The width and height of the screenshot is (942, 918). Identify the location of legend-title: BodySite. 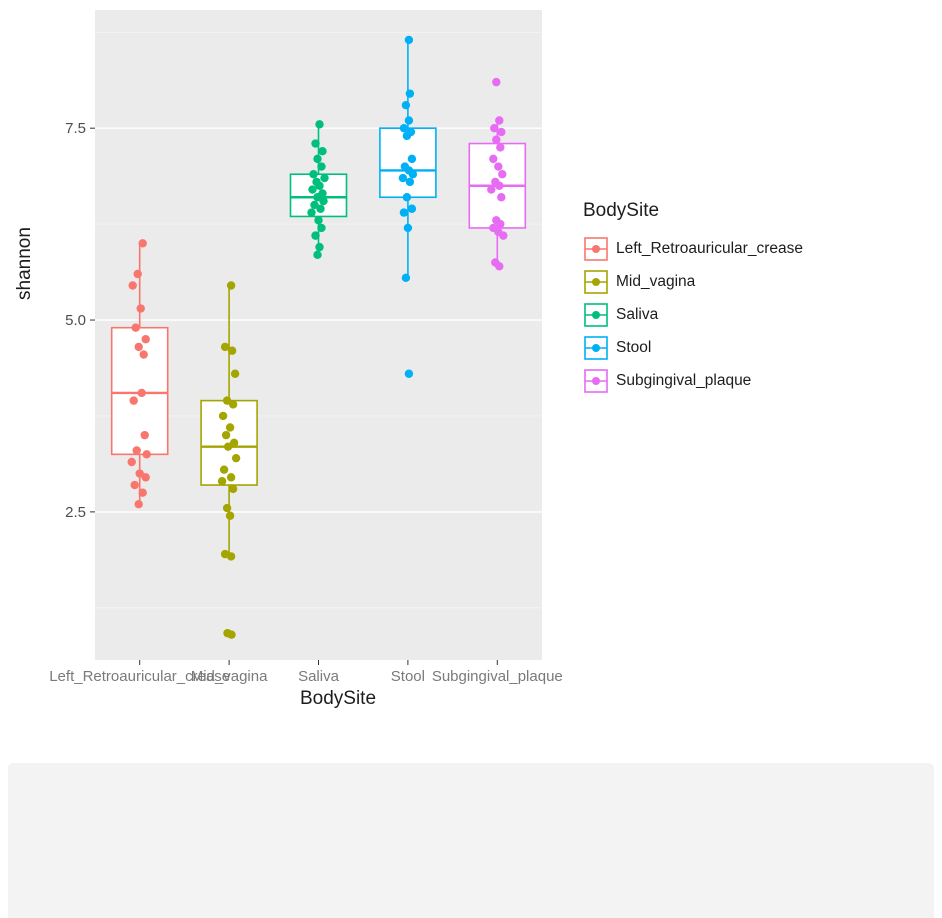
(621, 210).